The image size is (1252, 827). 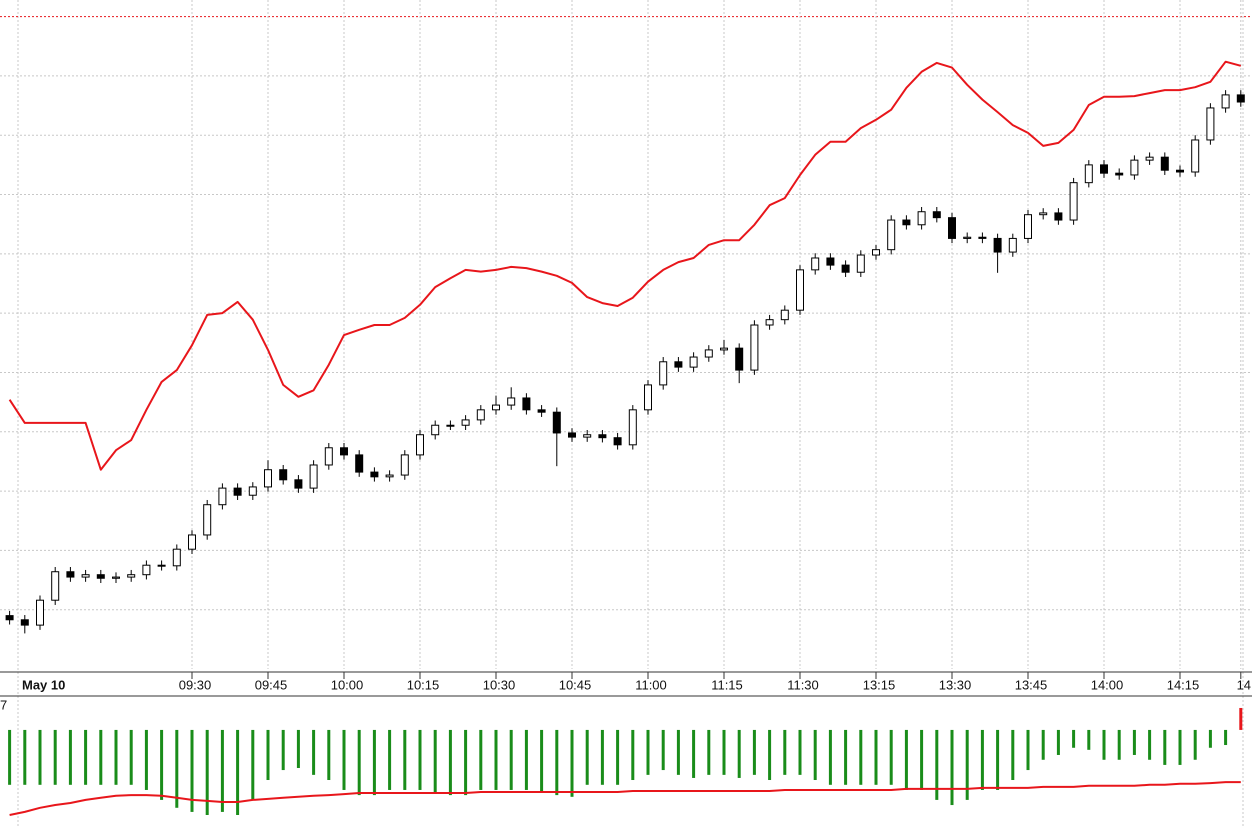 I want to click on x-tick-label: 10:00, so click(x=347, y=684).